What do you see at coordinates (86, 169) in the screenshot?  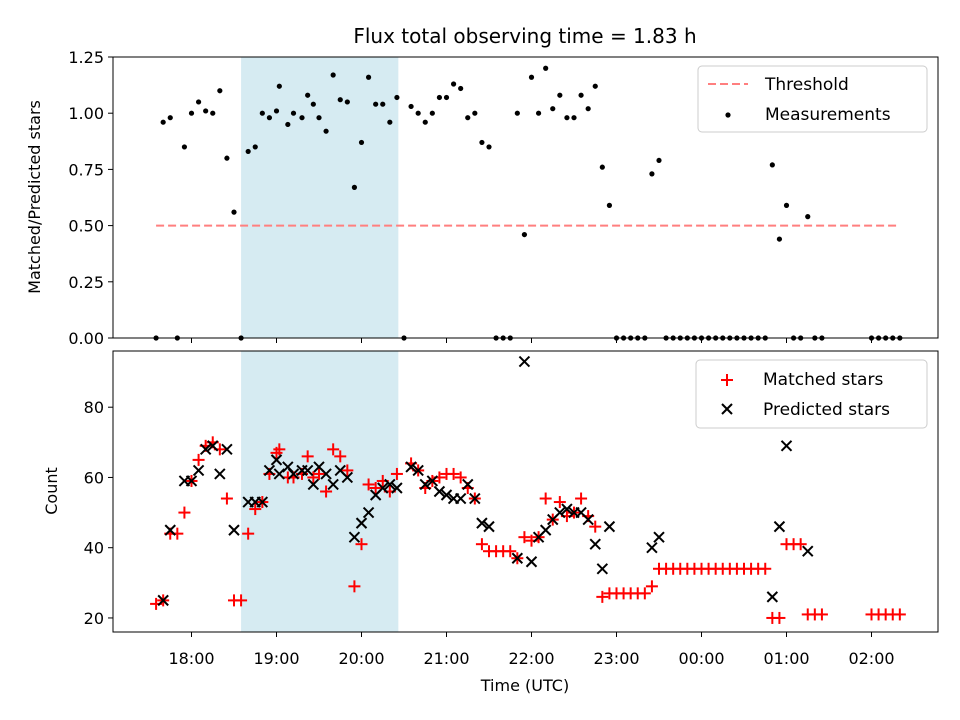 I see `y-tick-label: 0.75` at bounding box center [86, 169].